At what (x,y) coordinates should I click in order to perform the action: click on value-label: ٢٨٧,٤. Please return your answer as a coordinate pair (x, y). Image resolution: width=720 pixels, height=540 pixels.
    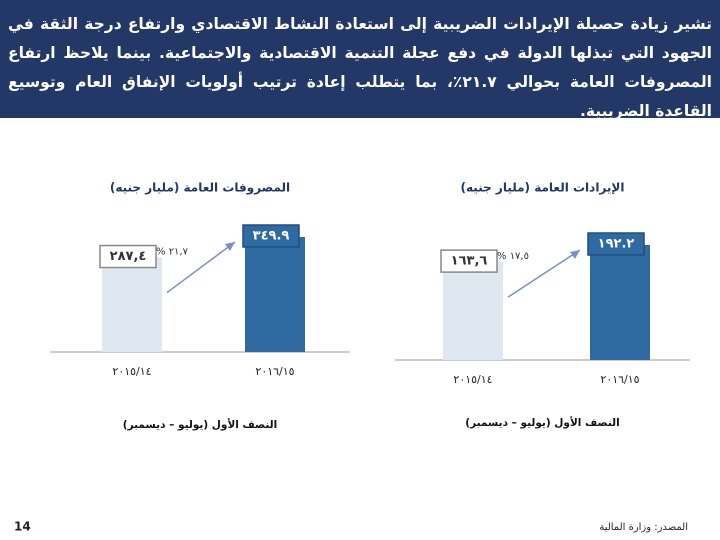
    Looking at the image, I should click on (128, 256).